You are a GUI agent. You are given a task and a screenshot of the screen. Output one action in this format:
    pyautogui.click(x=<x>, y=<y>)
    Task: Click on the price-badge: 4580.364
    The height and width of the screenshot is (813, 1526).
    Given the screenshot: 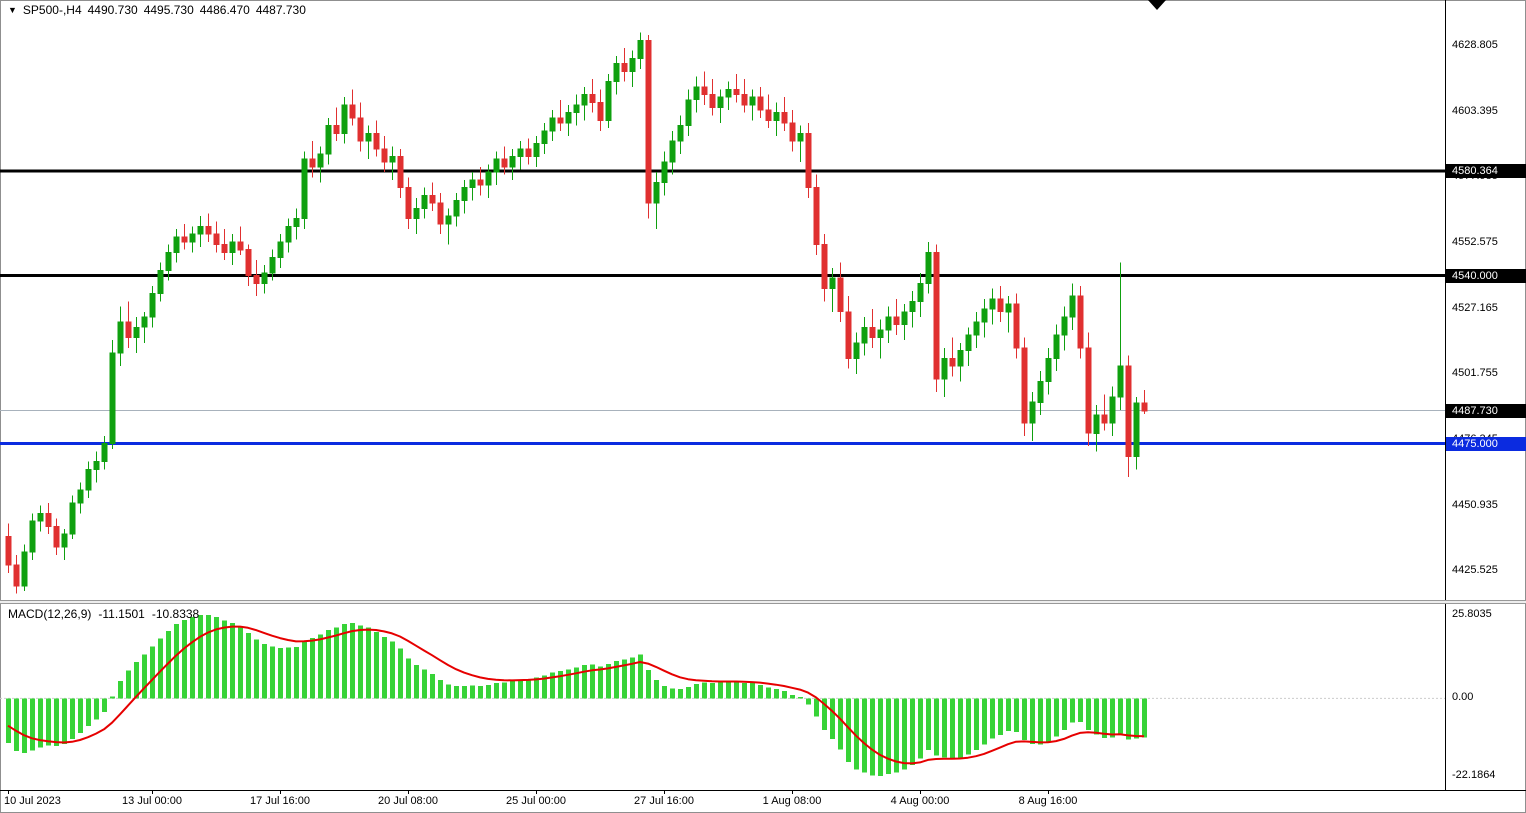 What is the action you would take?
    pyautogui.click(x=1486, y=171)
    